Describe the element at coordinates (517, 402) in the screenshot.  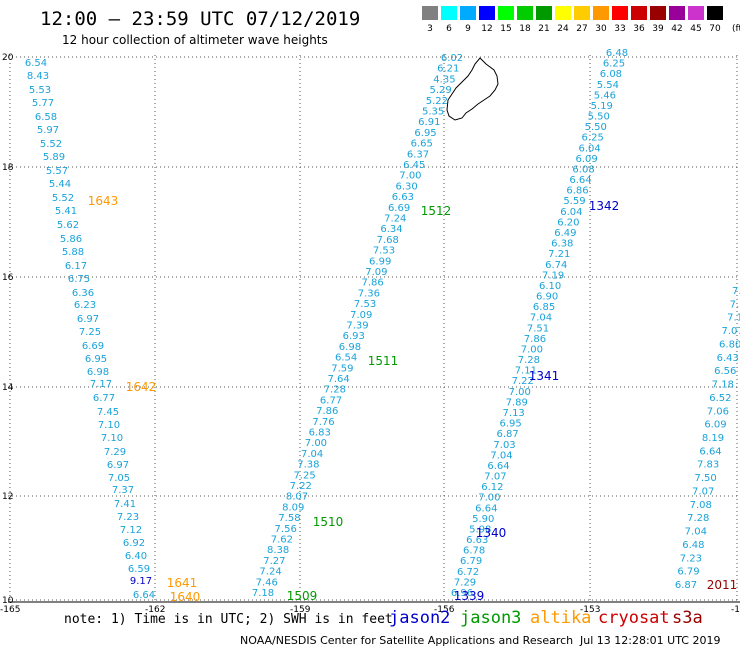
I see `wave-height-value: 7.89` at that location.